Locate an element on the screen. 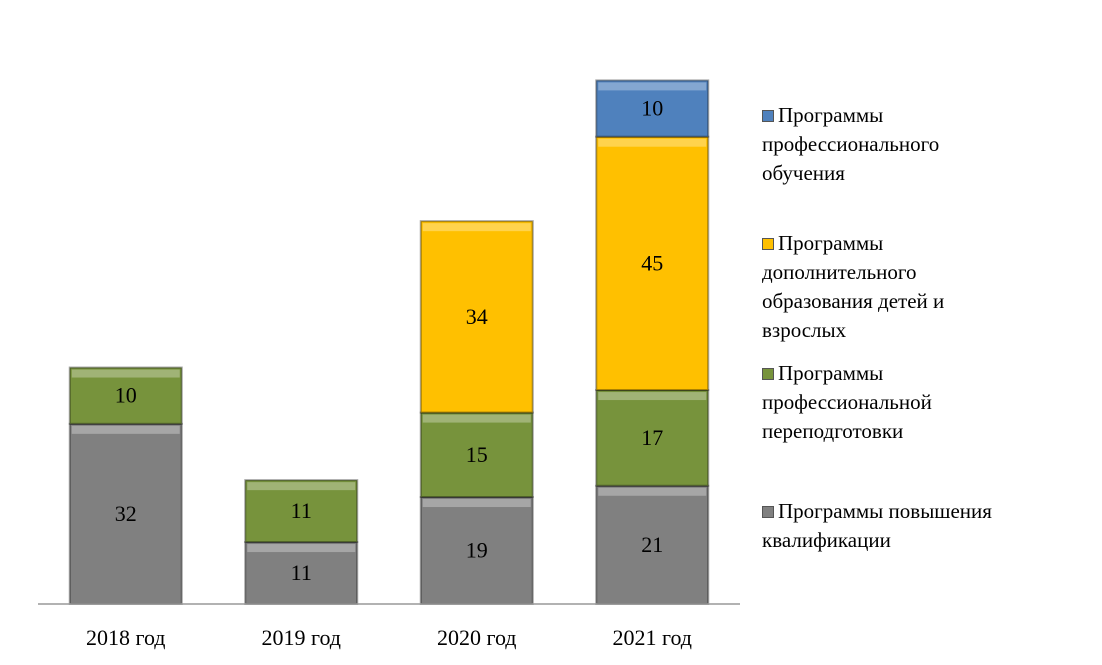  data-label: 19 is located at coordinates (477, 550).